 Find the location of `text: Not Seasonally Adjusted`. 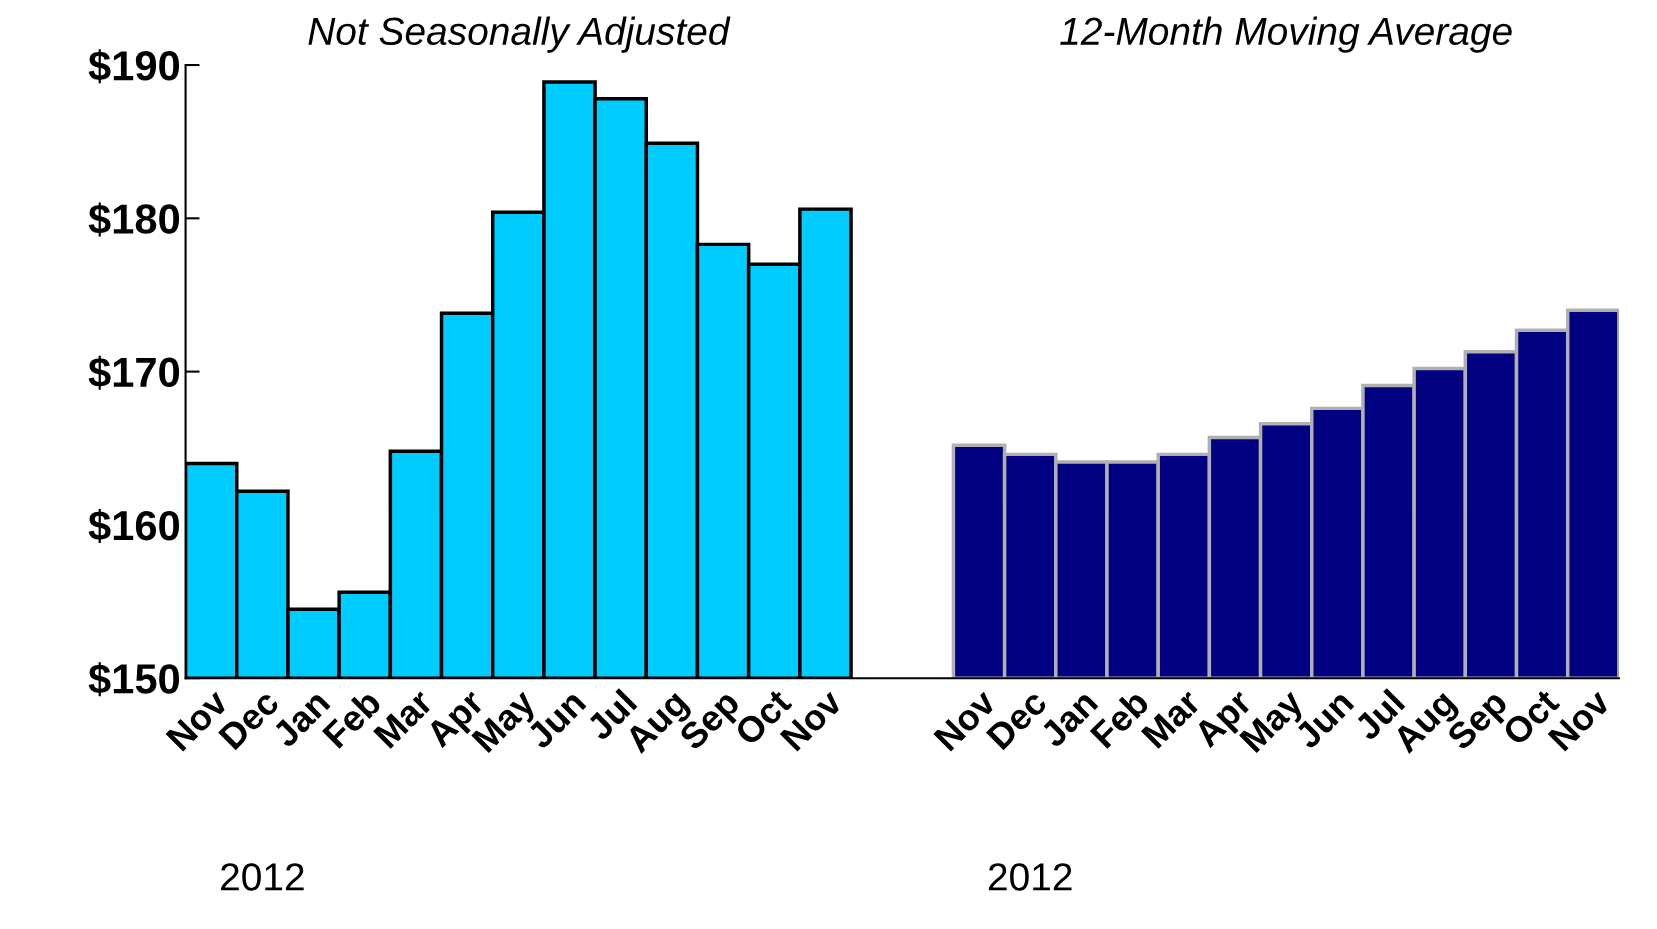

text: Not Seasonally Adjusted is located at coordinates (519, 34).